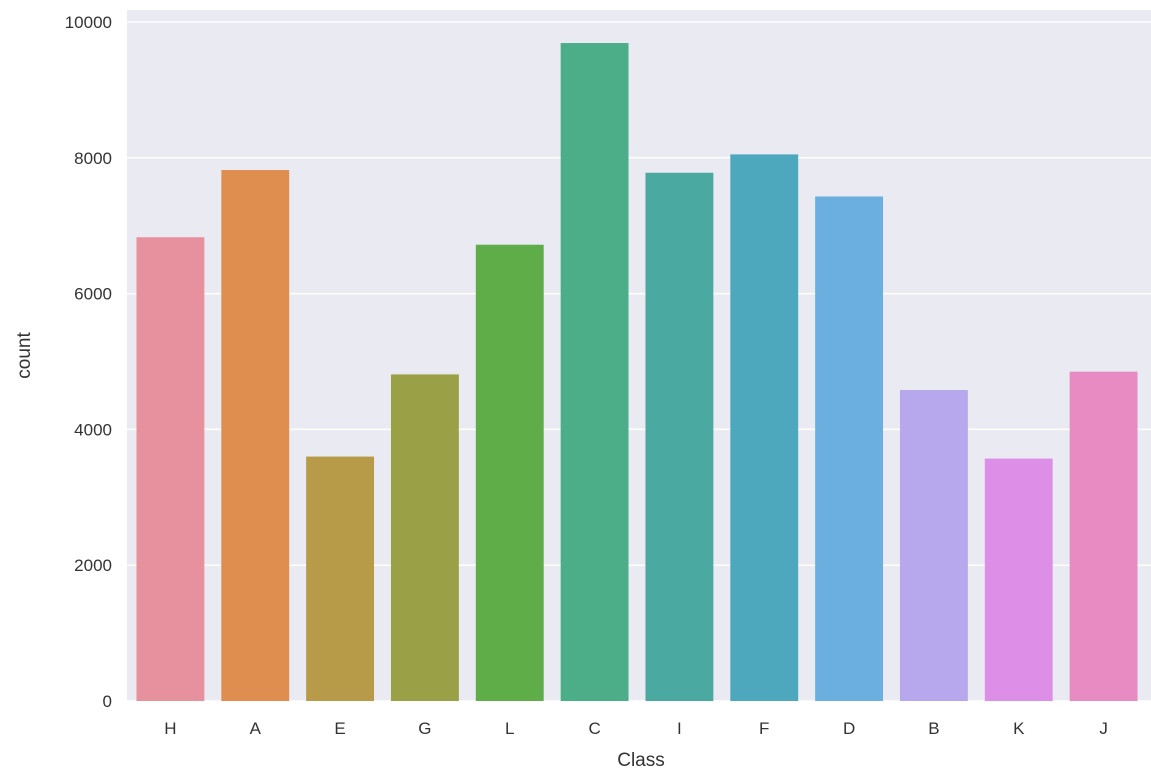  Describe the element at coordinates (1018, 579) in the screenshot. I see `bar-K` at that location.